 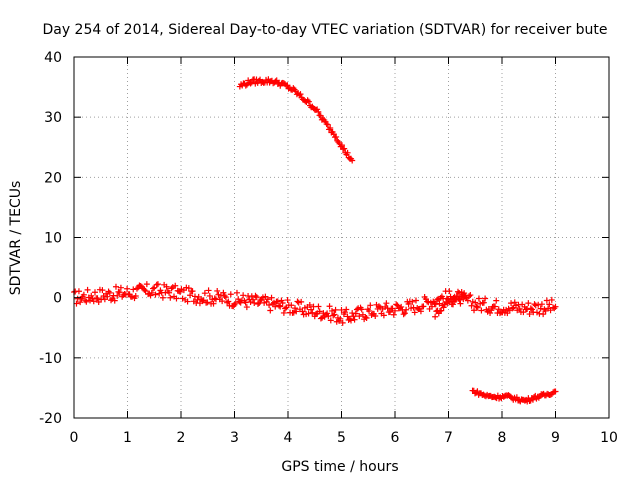 I want to click on y-tick-label: 20, so click(x=53, y=178).